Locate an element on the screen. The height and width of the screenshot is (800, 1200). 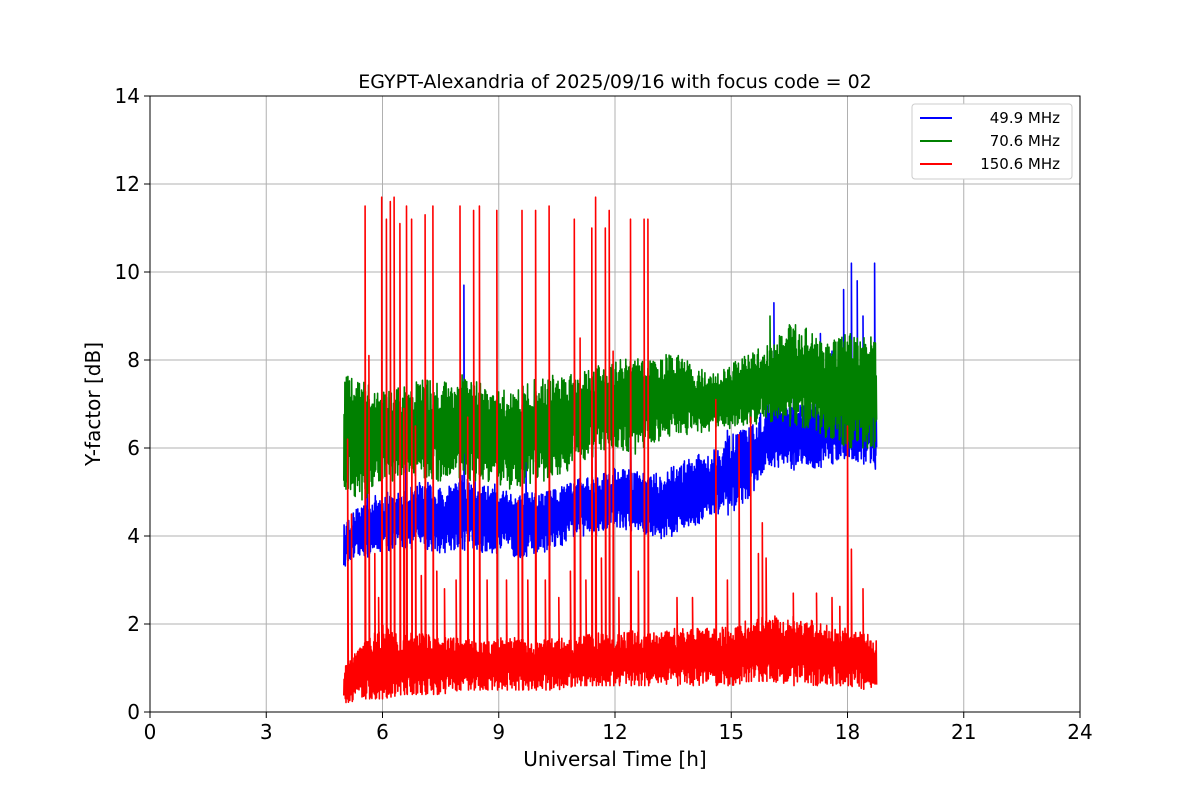
y-tick-label: 14 is located at coordinates (127, 96).